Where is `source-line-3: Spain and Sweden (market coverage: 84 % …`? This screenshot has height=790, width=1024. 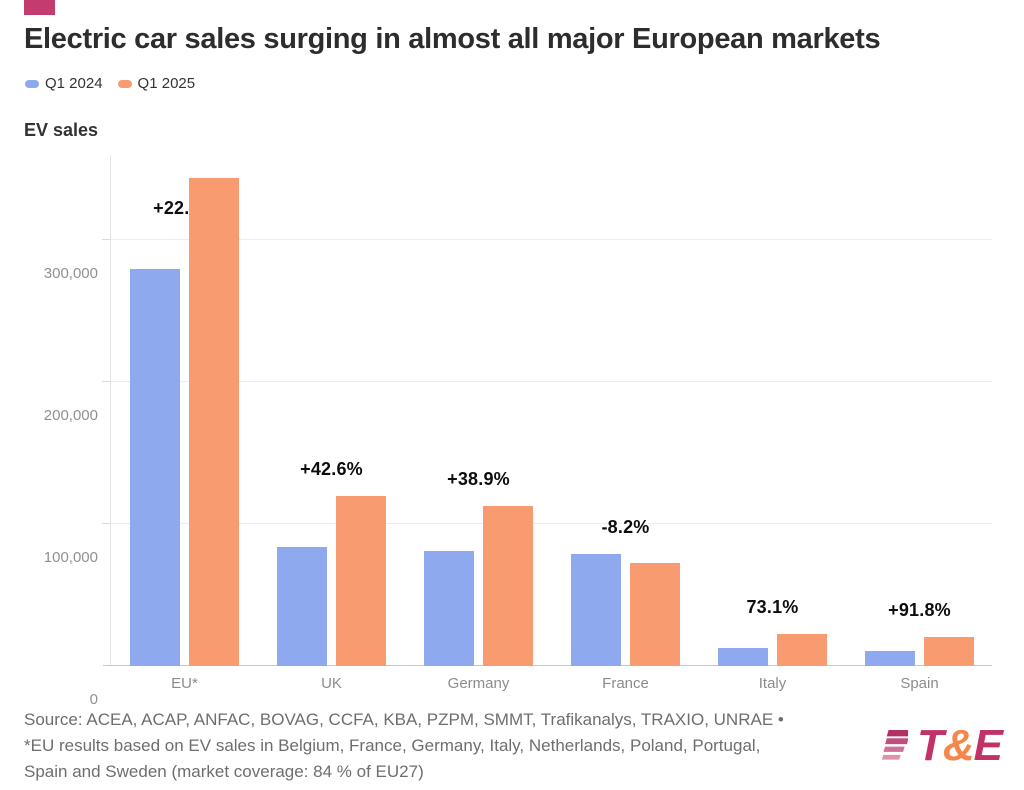 source-line-3: Spain and Sweden (market coverage: 84 % … is located at coordinates (224, 771).